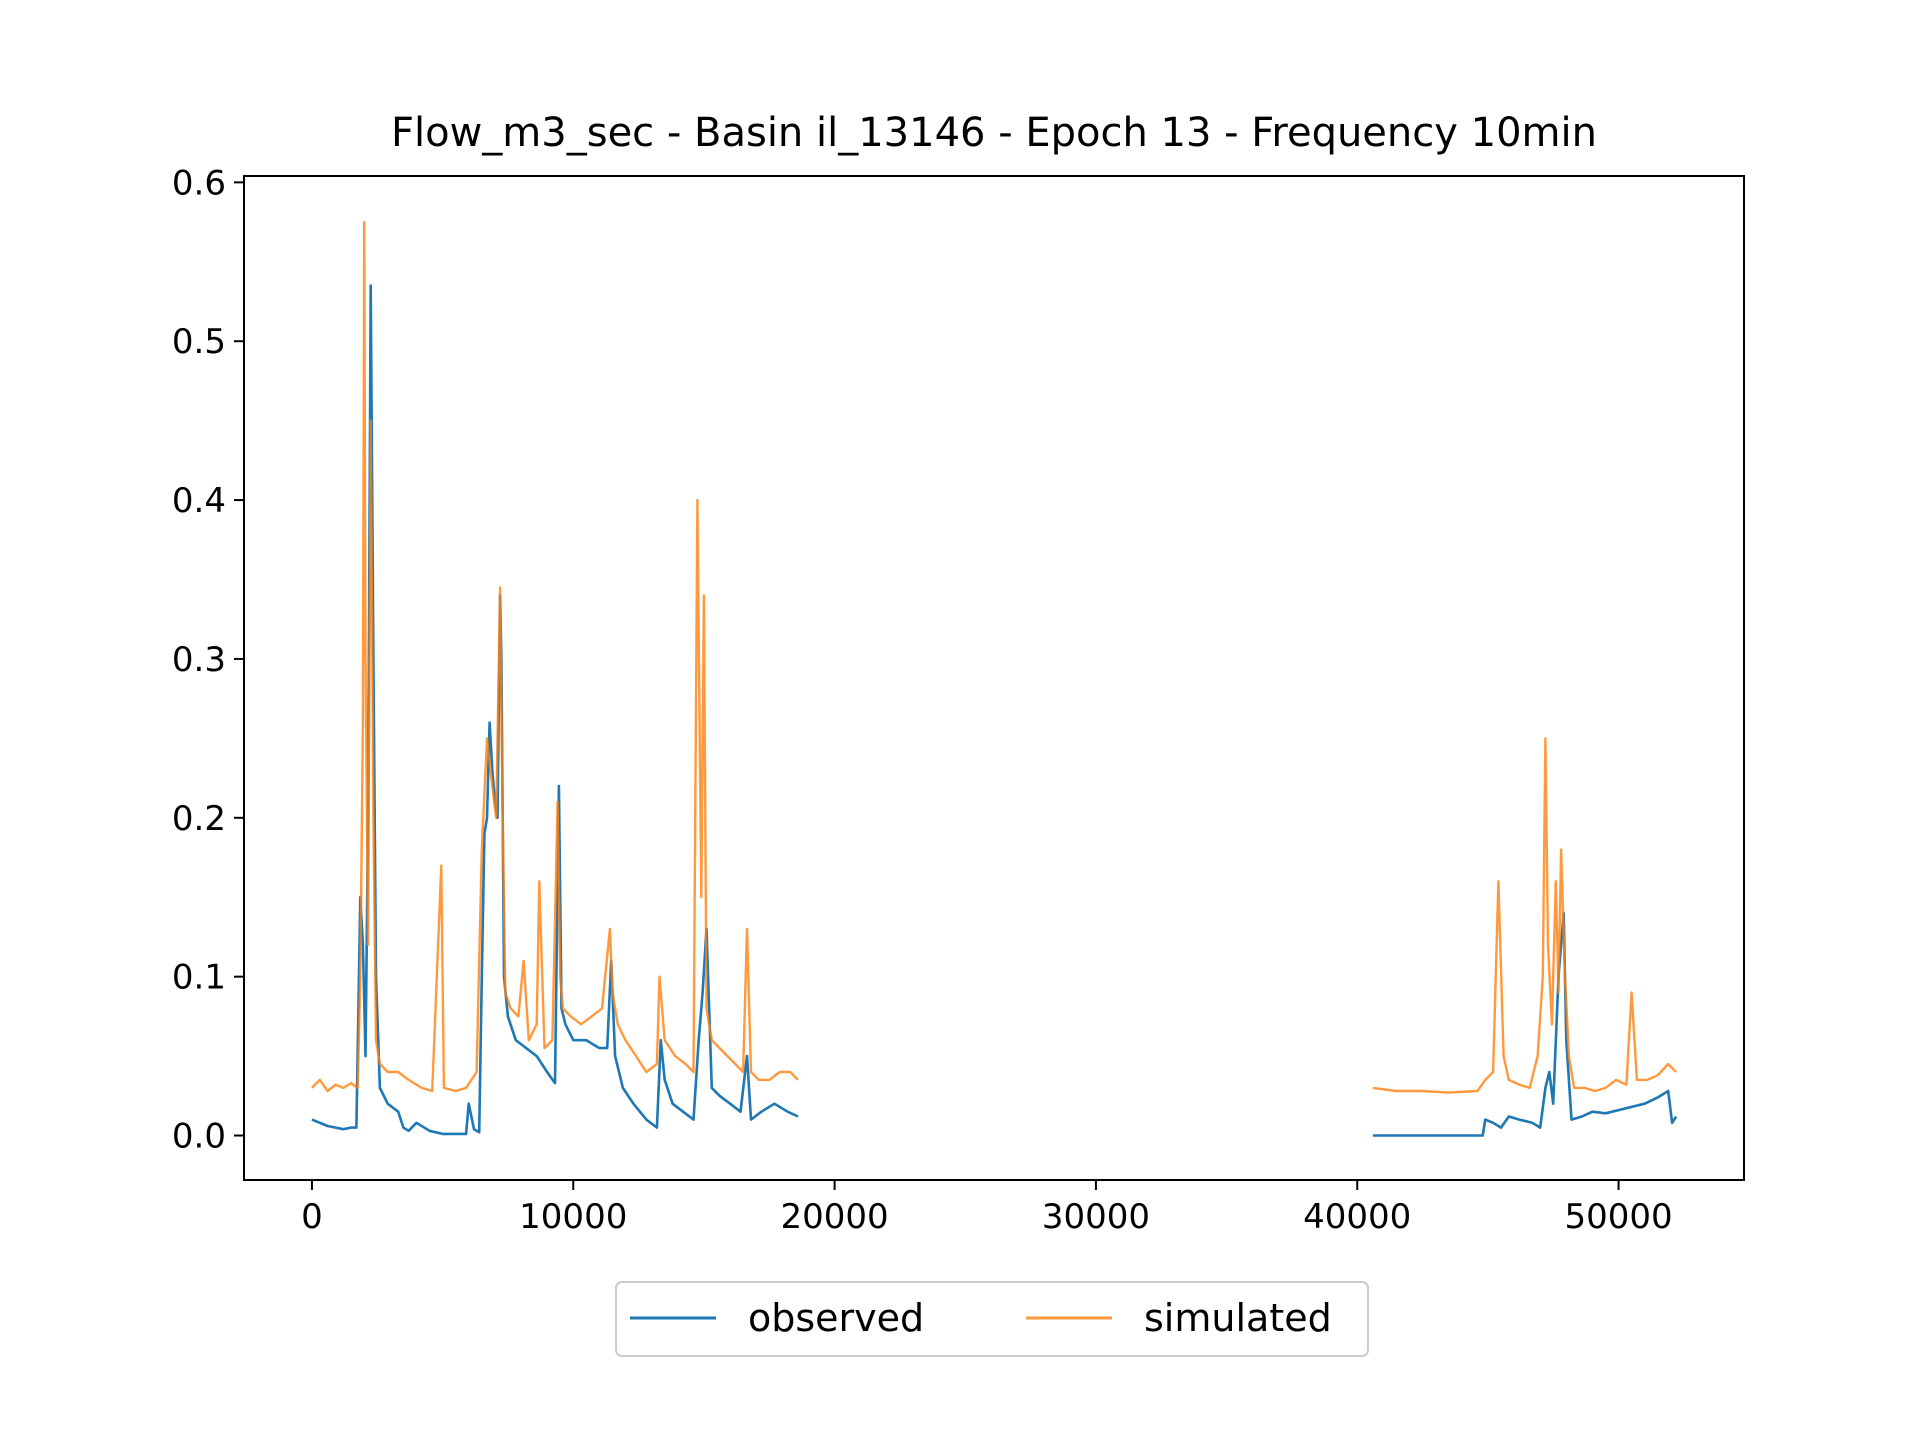  What do you see at coordinates (199, 1137) in the screenshot?
I see `y-tick-label: 0.0` at bounding box center [199, 1137].